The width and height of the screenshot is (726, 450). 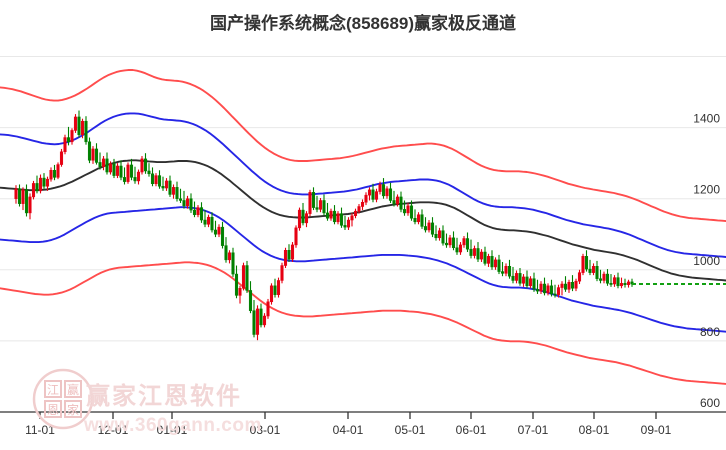 What do you see at coordinates (363, 415) in the screenshot?
I see `axes` at bounding box center [363, 415].